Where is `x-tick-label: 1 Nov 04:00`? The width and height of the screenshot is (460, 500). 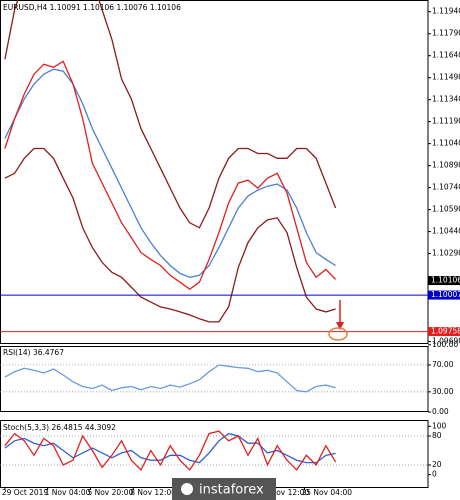 x-tick-label: 1 Nov 04:00 is located at coordinates (68, 492).